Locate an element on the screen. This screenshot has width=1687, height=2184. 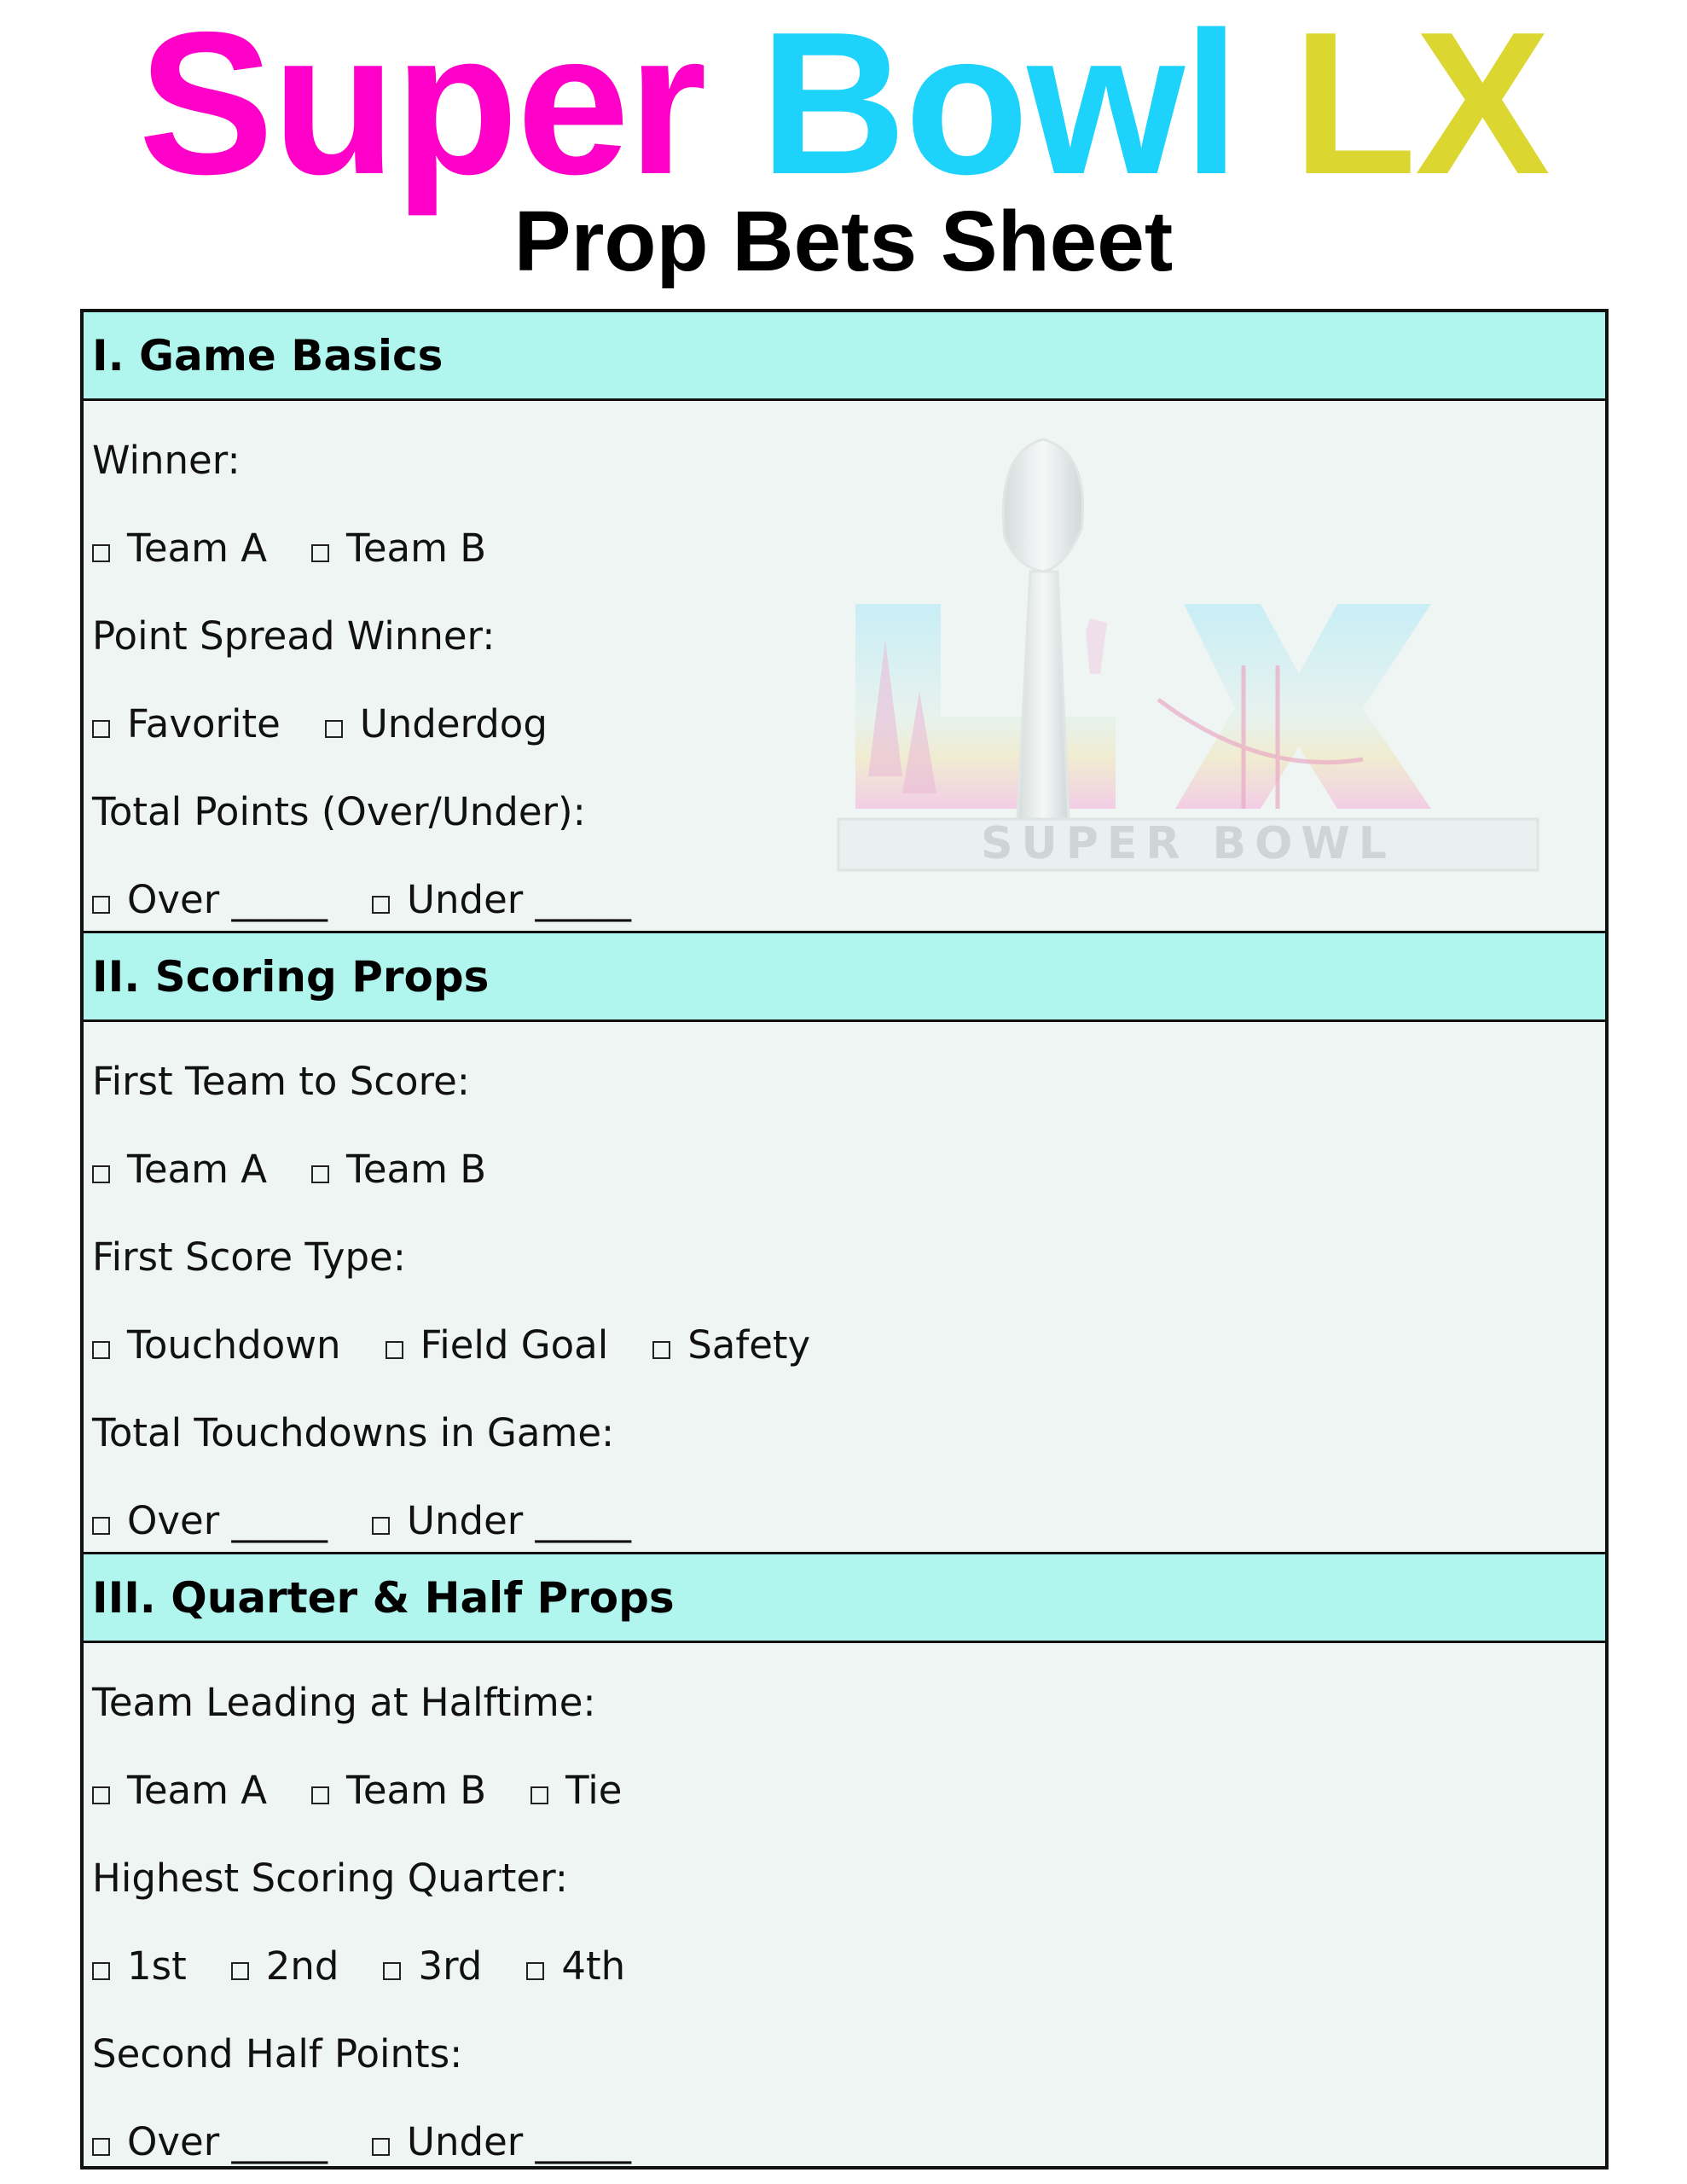
option-label: 2nd is located at coordinates (302, 1966).